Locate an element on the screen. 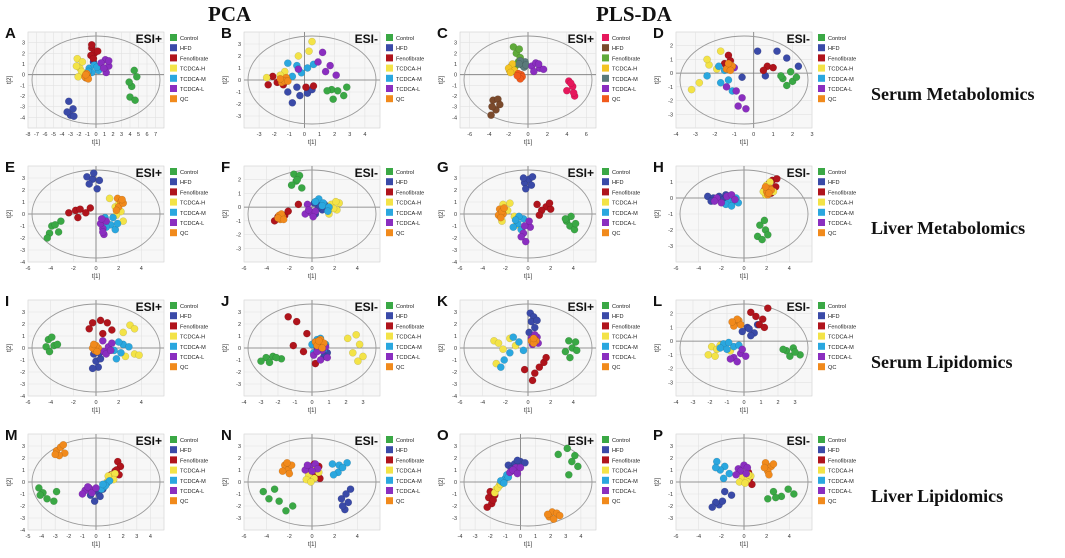  panel-letter: N is located at coordinates (226, 435).